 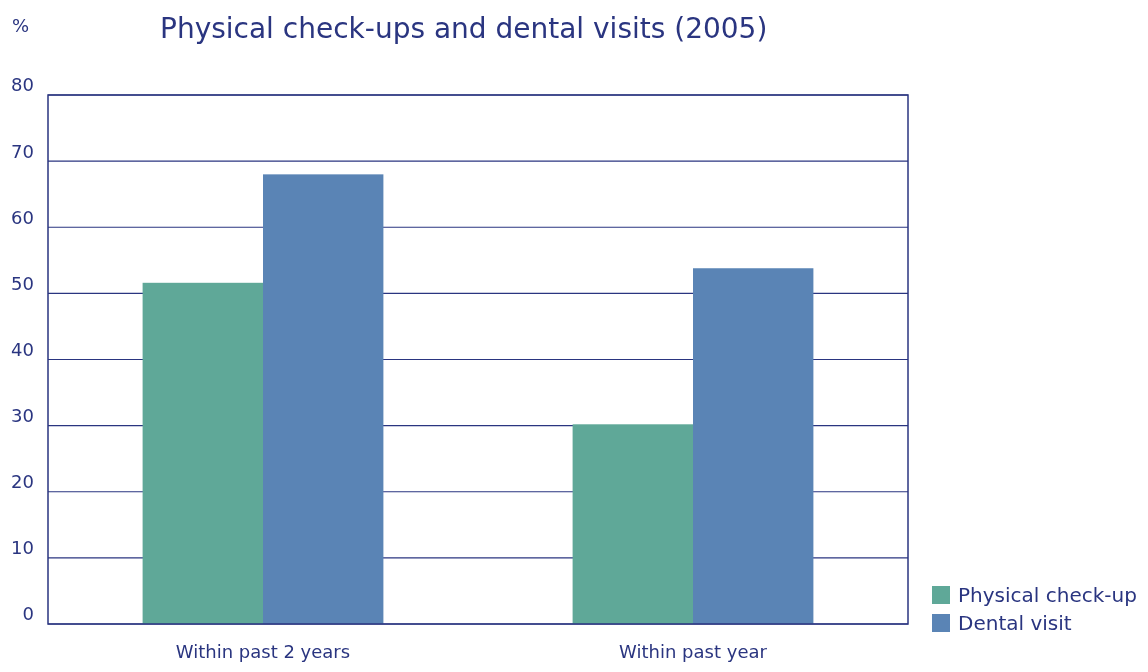 I want to click on y-tick-label: 40, so click(x=22, y=349).